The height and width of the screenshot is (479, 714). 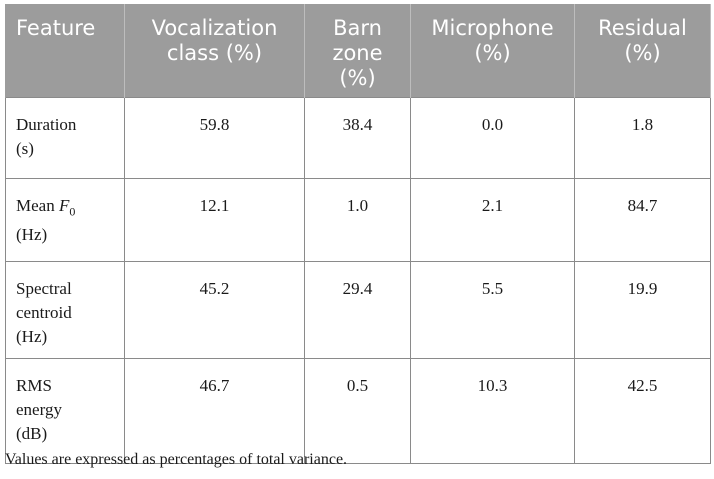 I want to click on barn-zone-value: 0.5, so click(x=357, y=411).